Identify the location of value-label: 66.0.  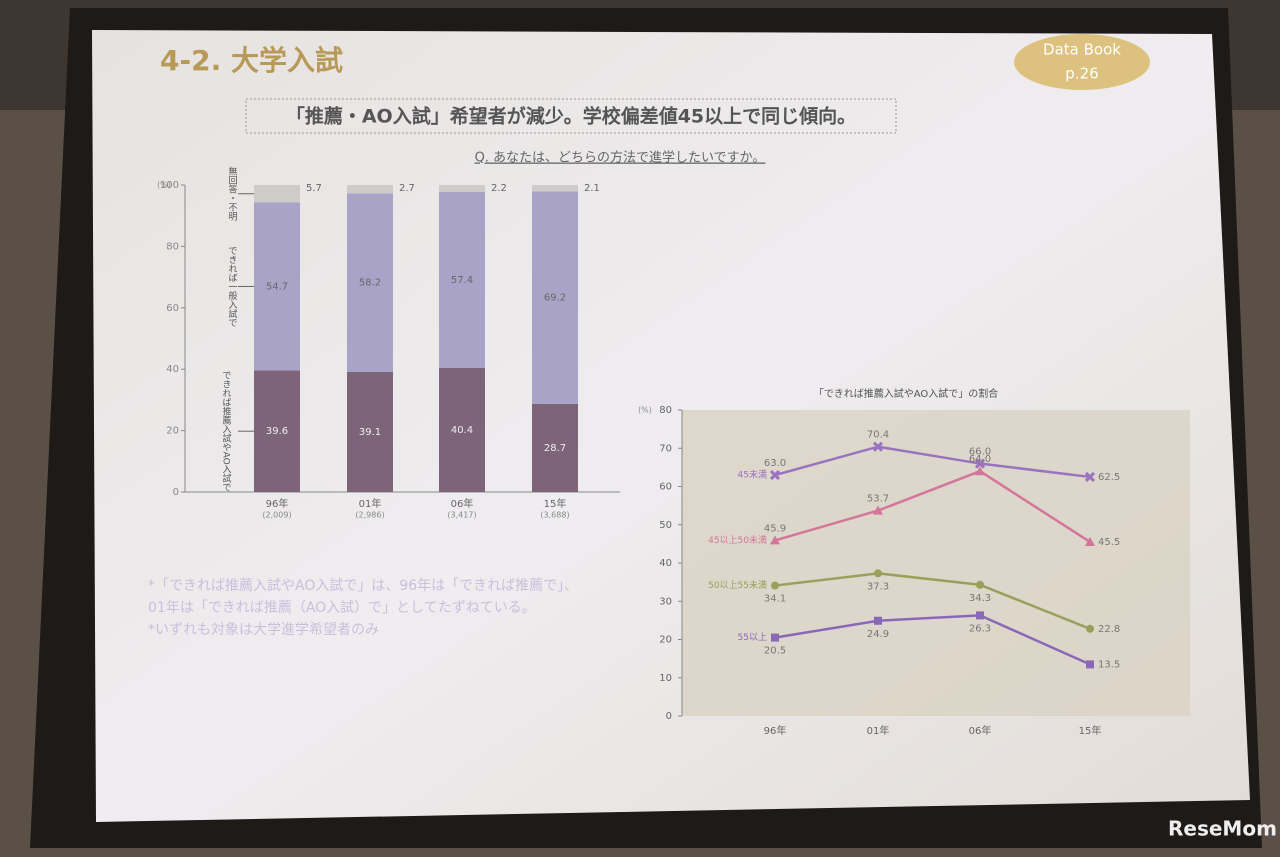
(980, 452).